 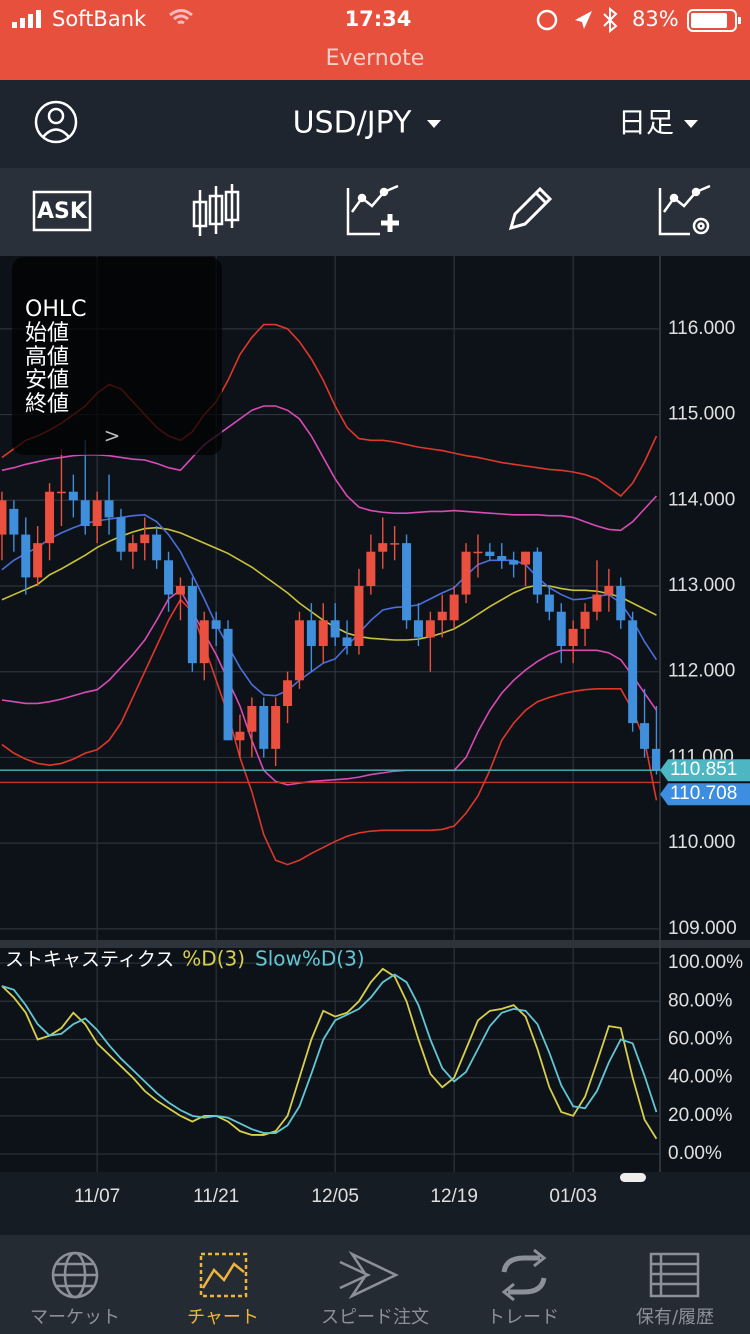 I want to click on location-icon, so click(x=583, y=20).